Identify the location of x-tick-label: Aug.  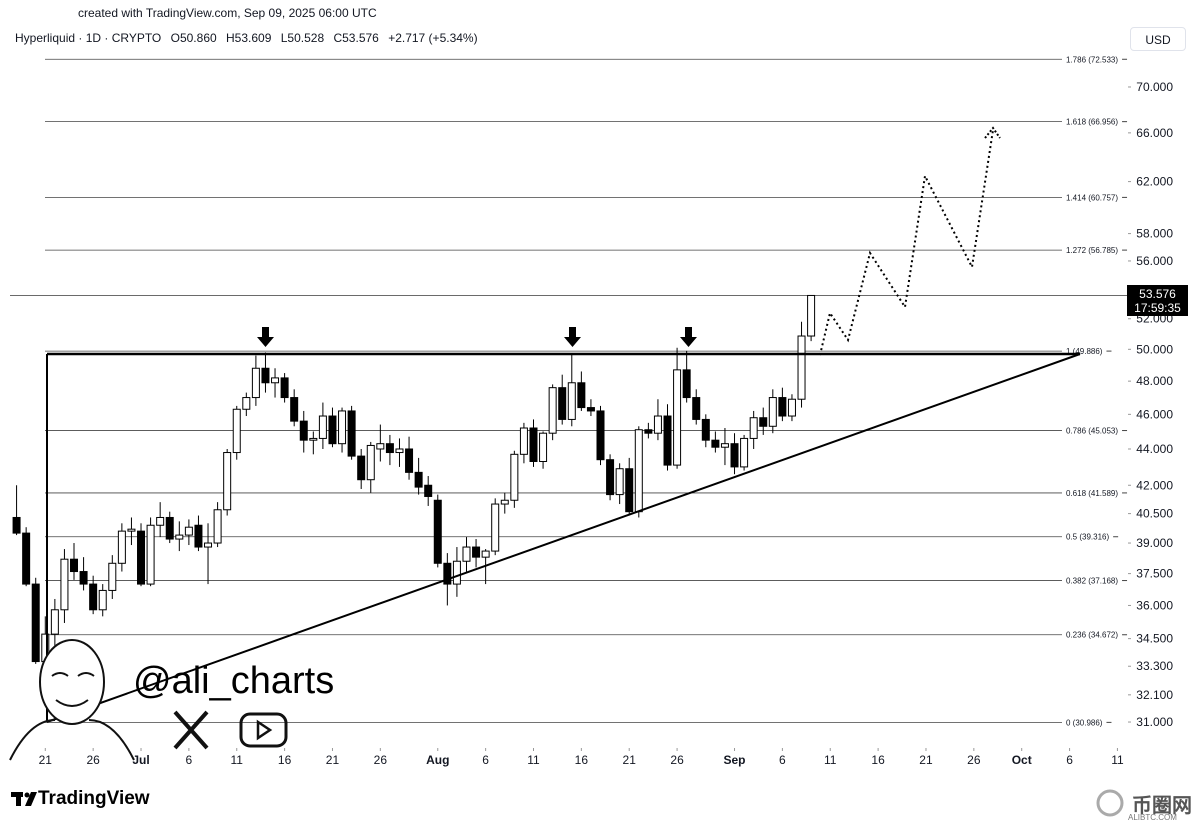
(437, 760).